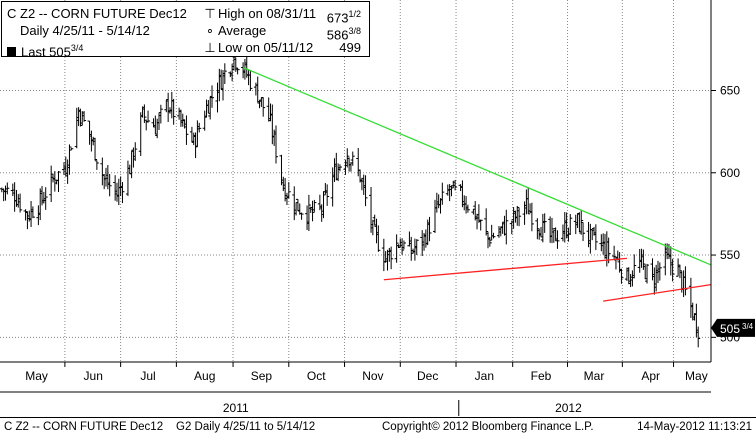 This screenshot has width=756, height=437. Describe the element at coordinates (337, 18) in the screenshot. I see `legend-high-value: 673` at that location.